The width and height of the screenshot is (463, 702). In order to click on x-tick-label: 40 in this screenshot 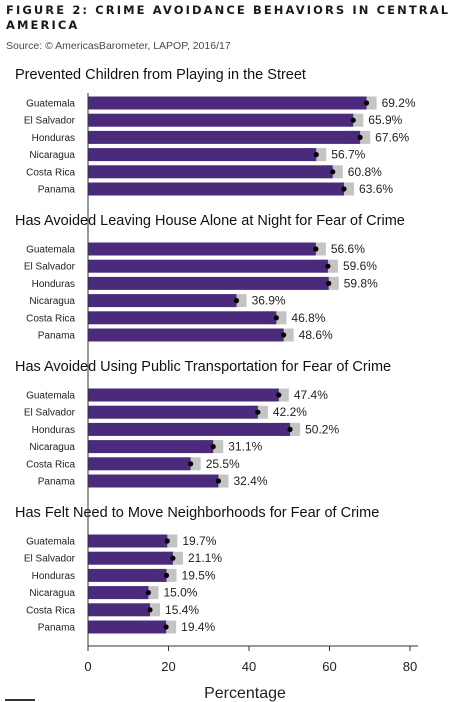, I will do `click(249, 666)`.